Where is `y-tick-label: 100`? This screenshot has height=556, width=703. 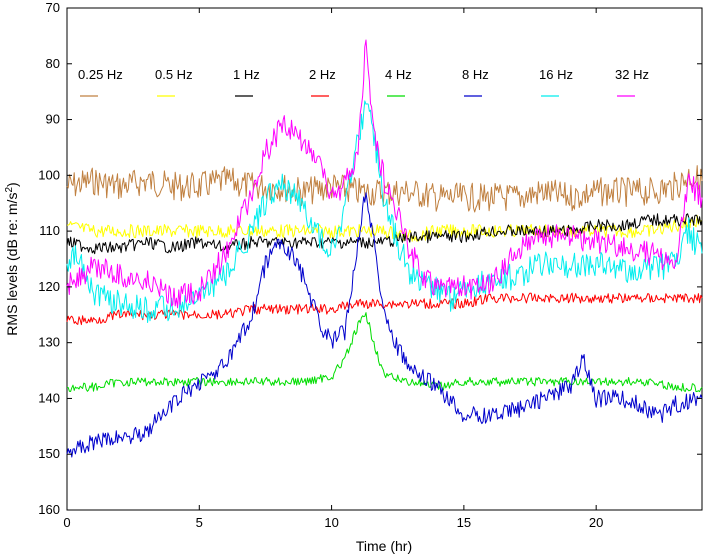 y-tick-label: 100 is located at coordinates (49, 174).